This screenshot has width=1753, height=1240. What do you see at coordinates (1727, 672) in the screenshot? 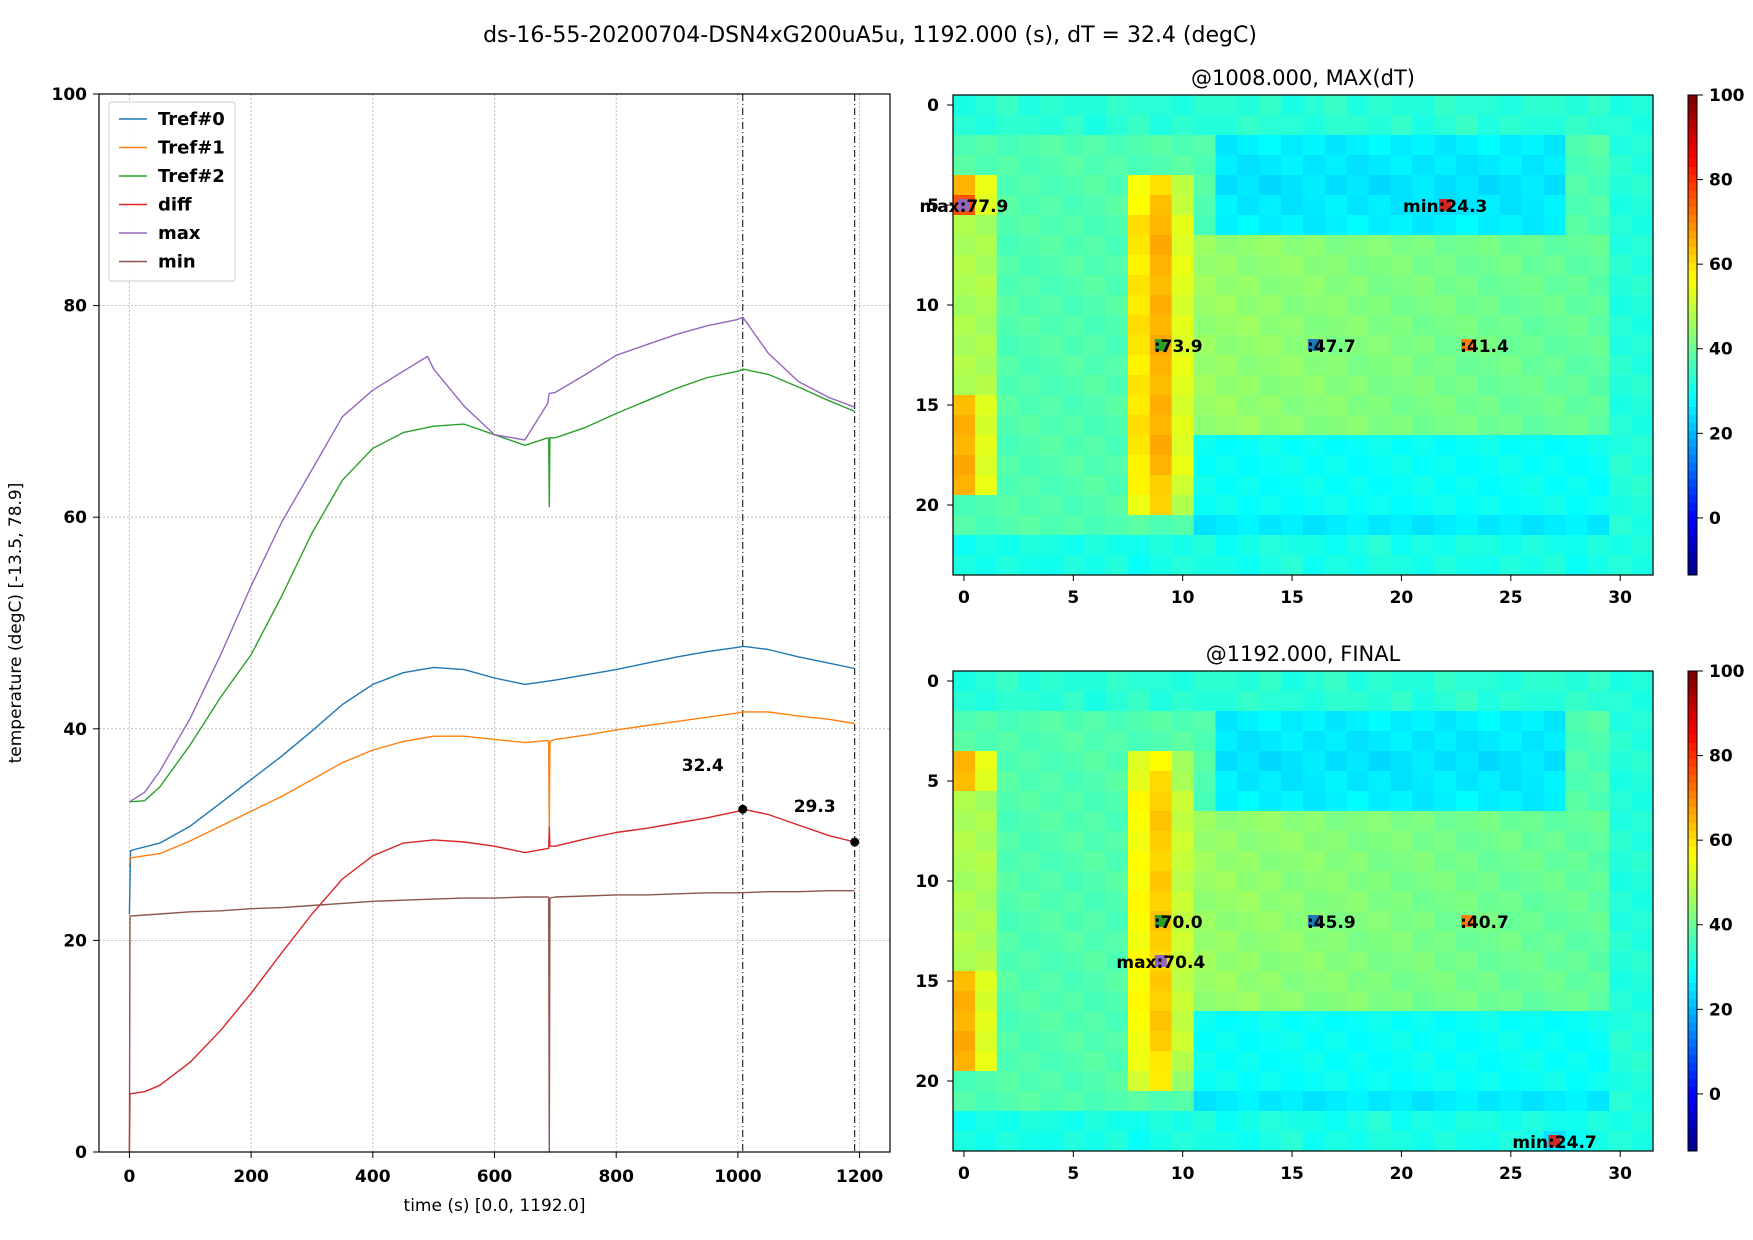
I see `colorbar-tick-label: 100` at bounding box center [1727, 672].